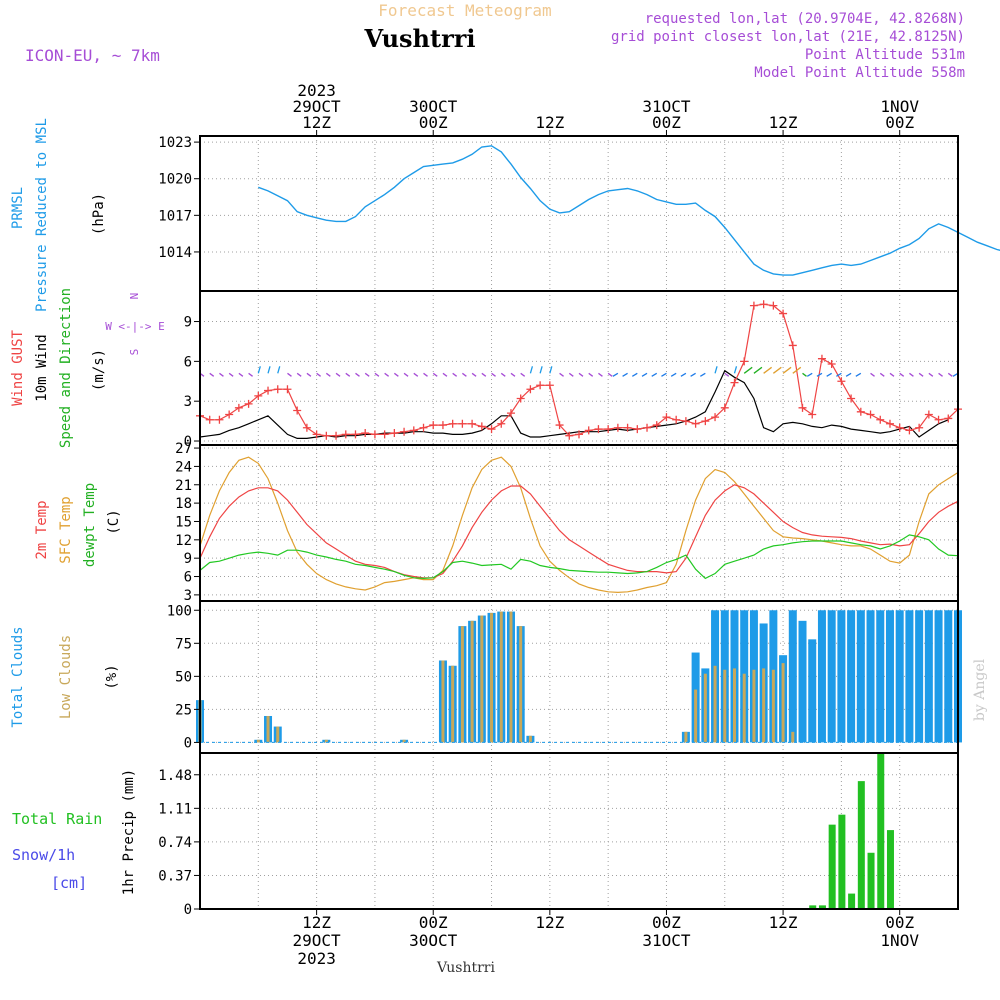  I want to click on wind-unit: (m/s), so click(99, 370).